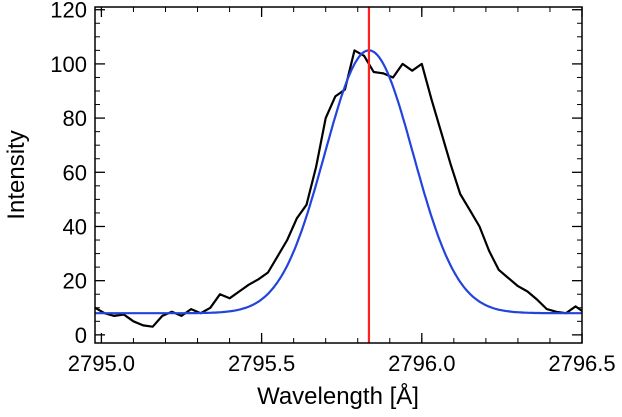 This screenshot has width=622, height=417. Describe the element at coordinates (75, 118) in the screenshot. I see `y-tick-label: 80` at that location.